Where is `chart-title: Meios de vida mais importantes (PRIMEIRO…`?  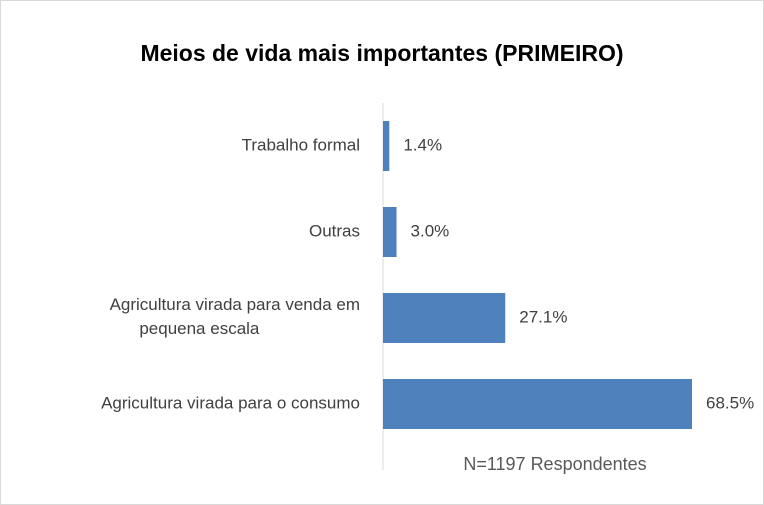
chart-title: Meios de vida mais importantes (PRIMEIRO… is located at coordinates (381, 53).